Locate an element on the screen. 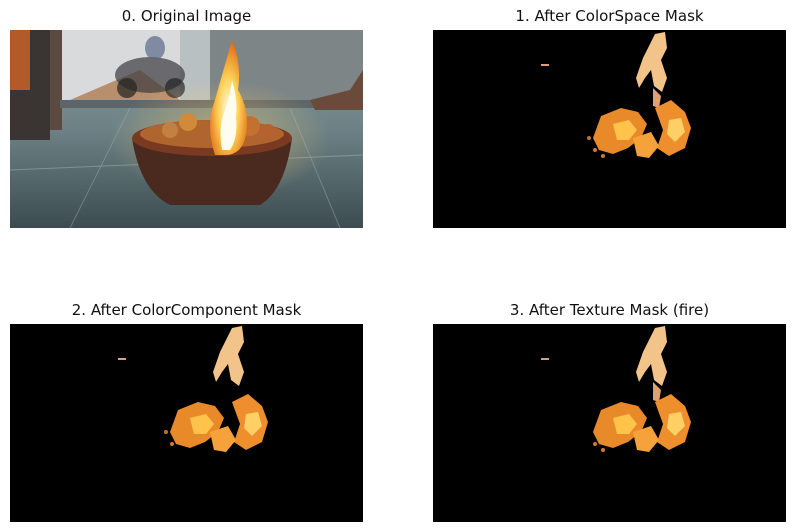 The height and width of the screenshot is (532, 794). panel-title-texture: 3. After Texture Mask (fire) is located at coordinates (609, 310).